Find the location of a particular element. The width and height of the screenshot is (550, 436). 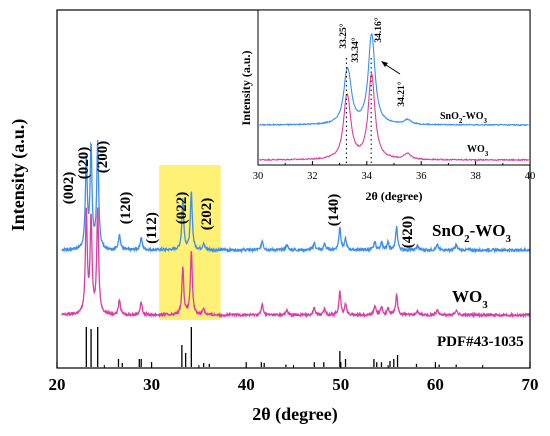

main-x-tick-label: 40 is located at coordinates (246, 384).